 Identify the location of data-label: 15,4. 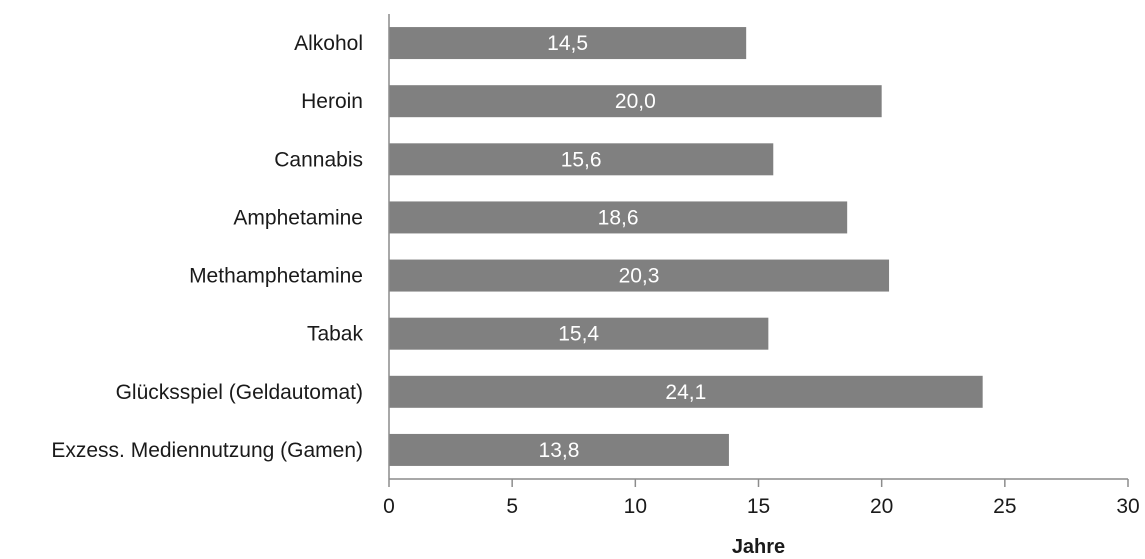
(578, 334).